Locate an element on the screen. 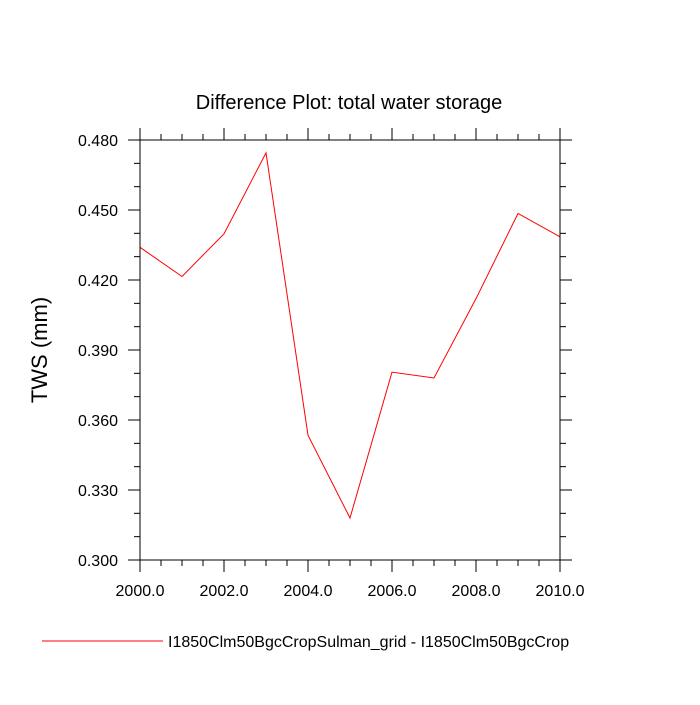 The image size is (700, 705). y-tick-label: 0.330 is located at coordinates (98, 491).